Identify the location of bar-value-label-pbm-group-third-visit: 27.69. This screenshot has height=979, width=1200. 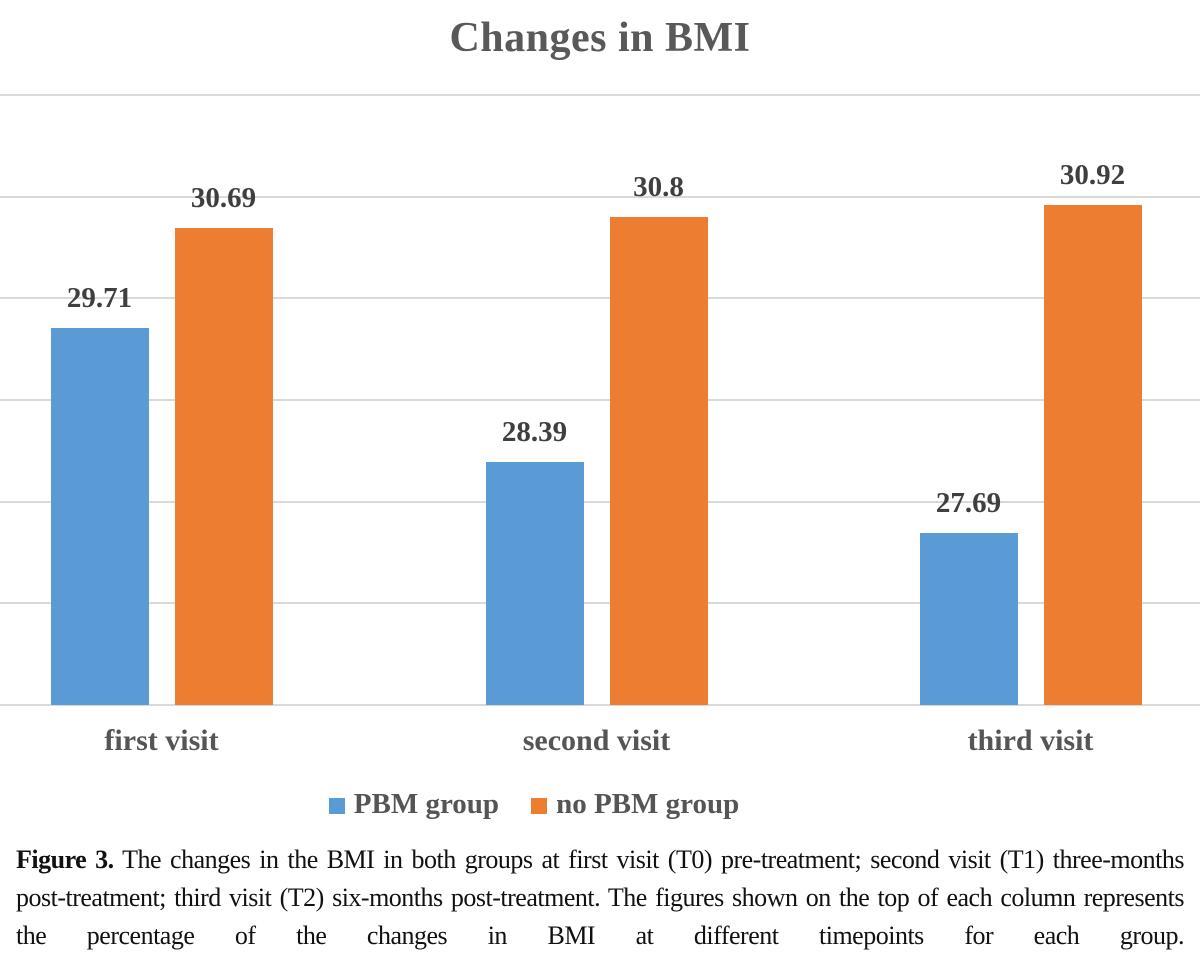
(968, 503).